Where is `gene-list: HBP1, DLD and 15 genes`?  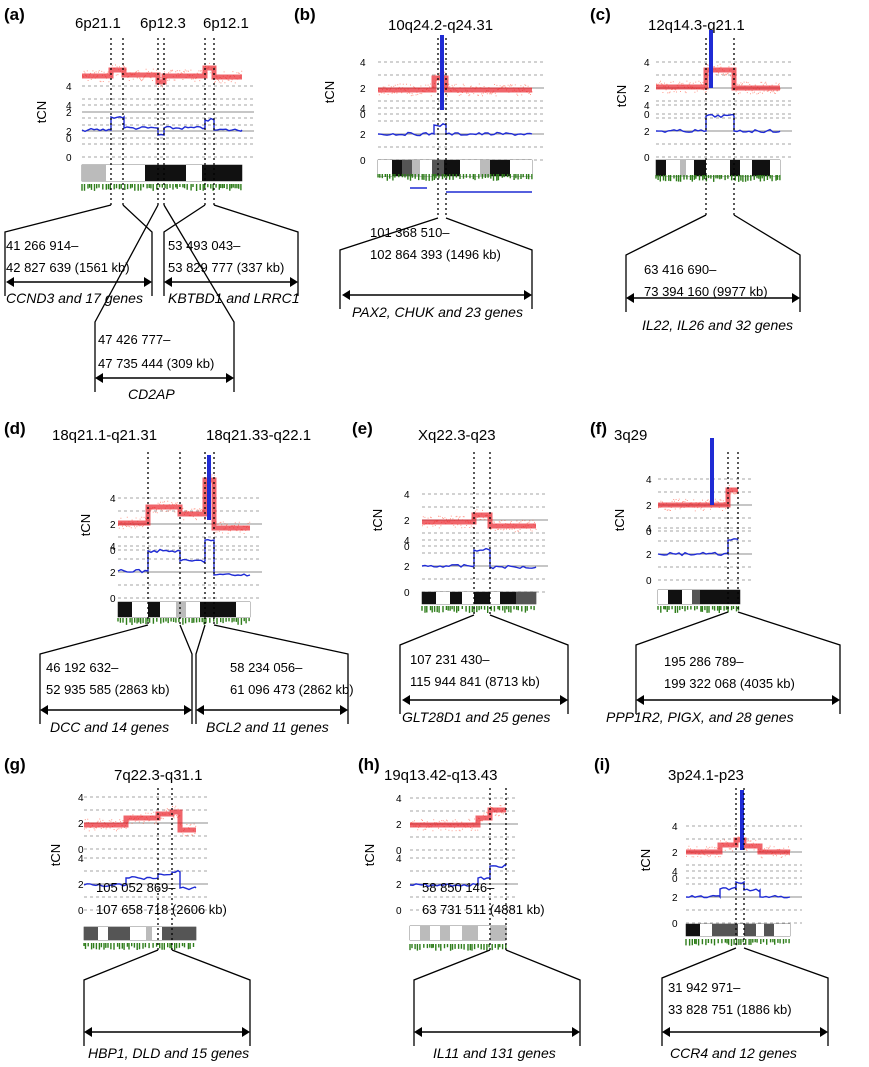 gene-list: HBP1, DLD and 15 genes is located at coordinates (168, 1053).